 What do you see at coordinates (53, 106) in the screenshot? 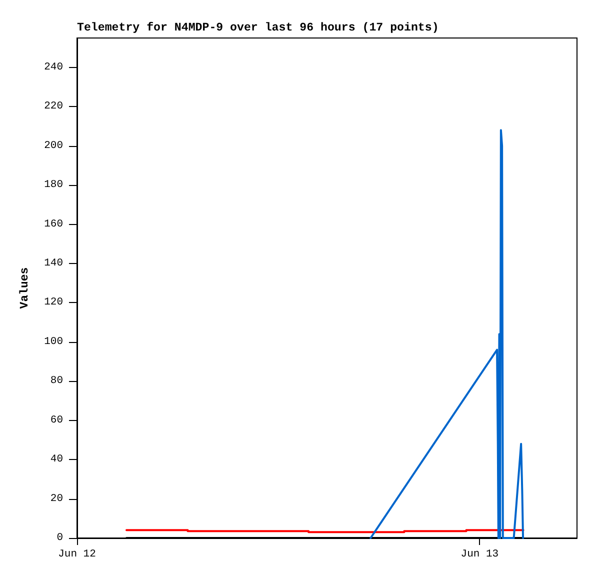
I see `y-tick-label: 220` at bounding box center [53, 106].